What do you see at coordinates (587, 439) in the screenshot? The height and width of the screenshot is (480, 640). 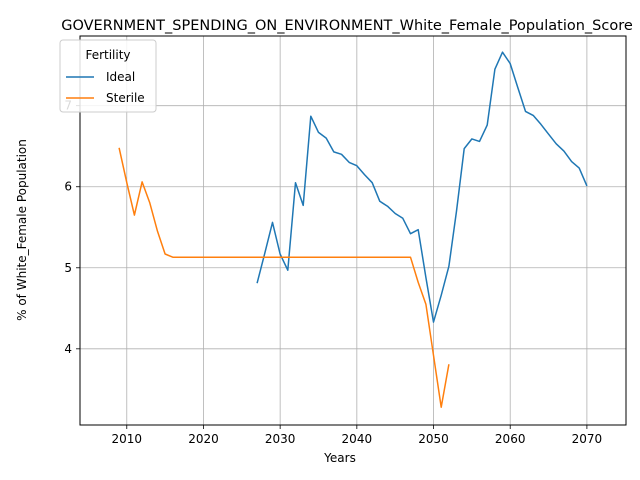 I see `x-tick-label: 2070` at bounding box center [587, 439].